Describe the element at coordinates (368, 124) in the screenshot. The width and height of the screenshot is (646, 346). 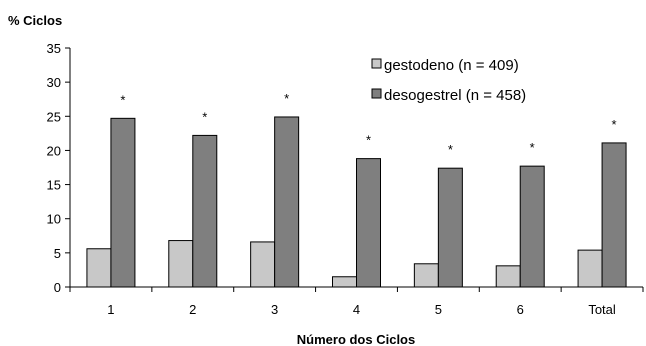
I see `significance-markers: * * * * * * *` at that location.